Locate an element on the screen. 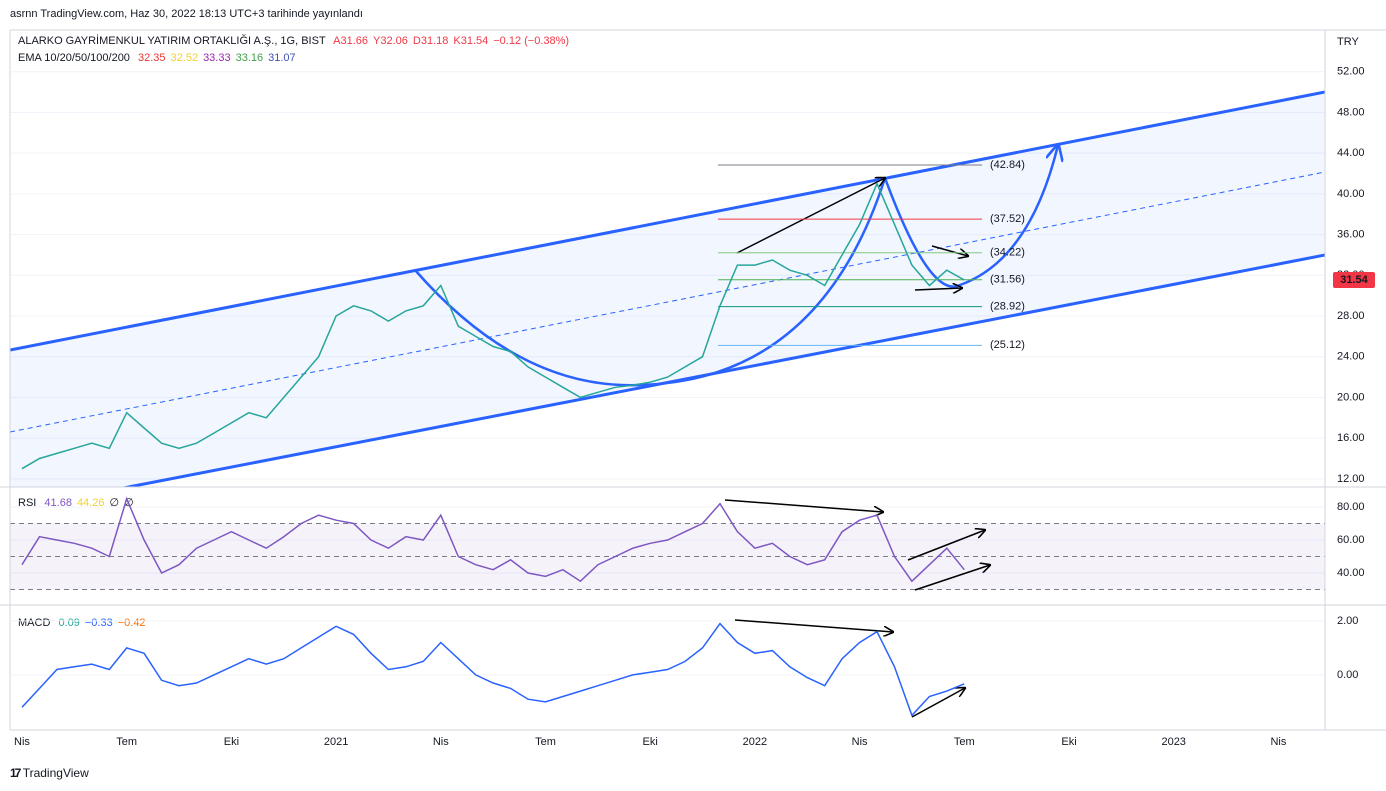  y-tick-label: 80.00 is located at coordinates (1351, 507).